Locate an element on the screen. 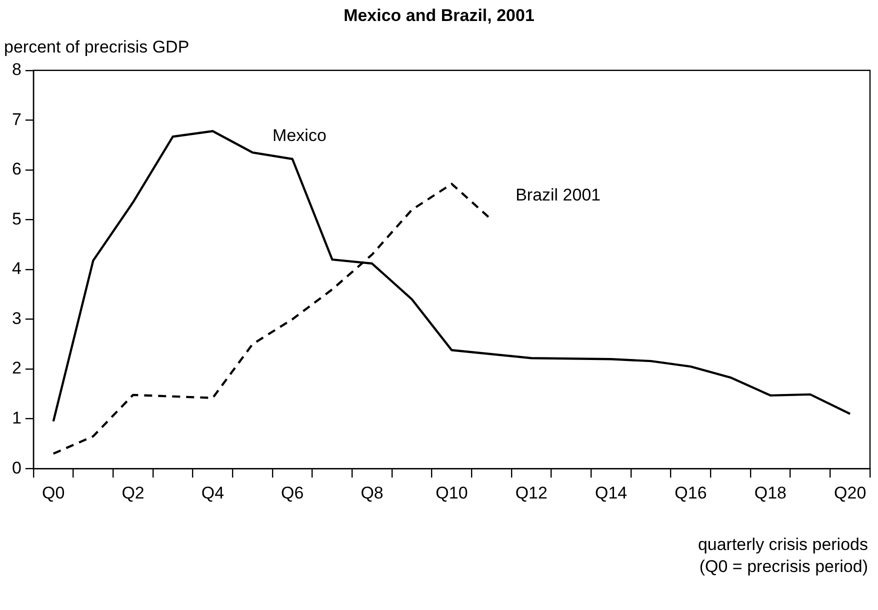 The width and height of the screenshot is (878, 610). x-tick-label: Q2 is located at coordinates (133, 492).